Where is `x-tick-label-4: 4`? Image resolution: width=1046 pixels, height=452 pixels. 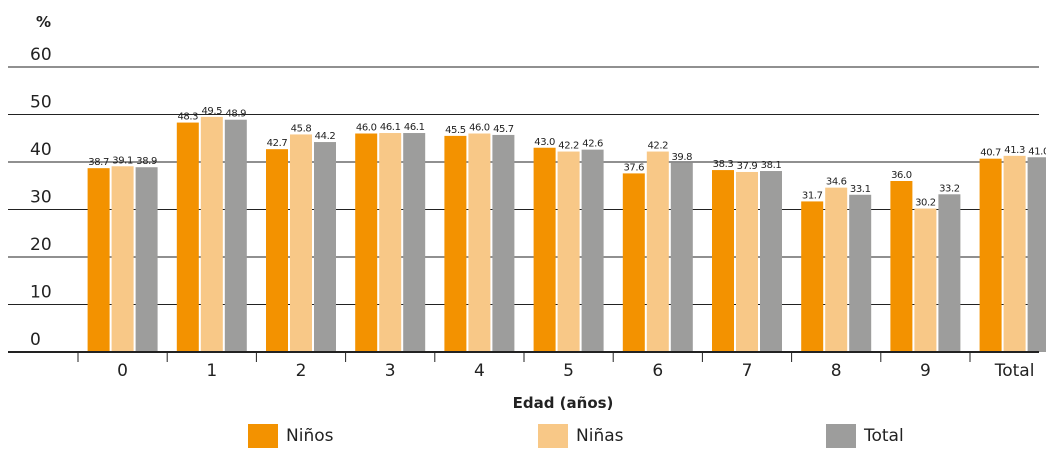 x-tick-label-4: 4 is located at coordinates (479, 371).